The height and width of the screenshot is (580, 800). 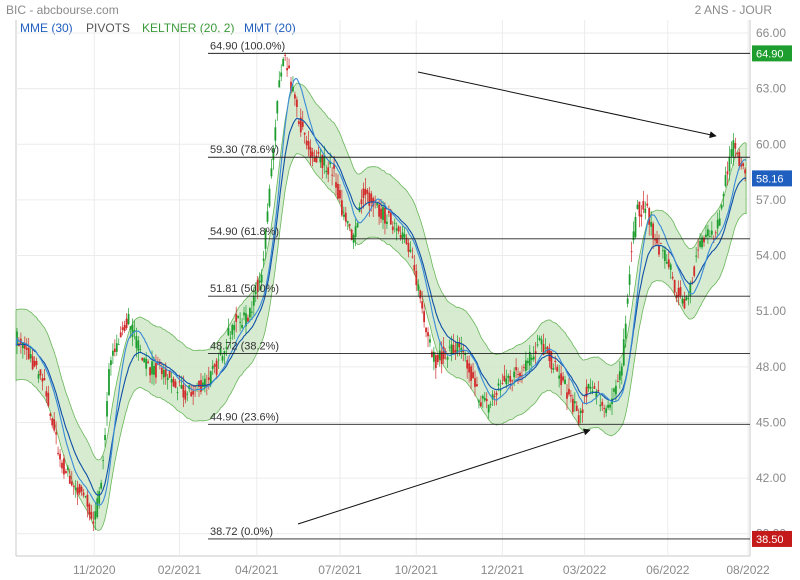 I want to click on low-price-tag, so click(x=772, y=538).